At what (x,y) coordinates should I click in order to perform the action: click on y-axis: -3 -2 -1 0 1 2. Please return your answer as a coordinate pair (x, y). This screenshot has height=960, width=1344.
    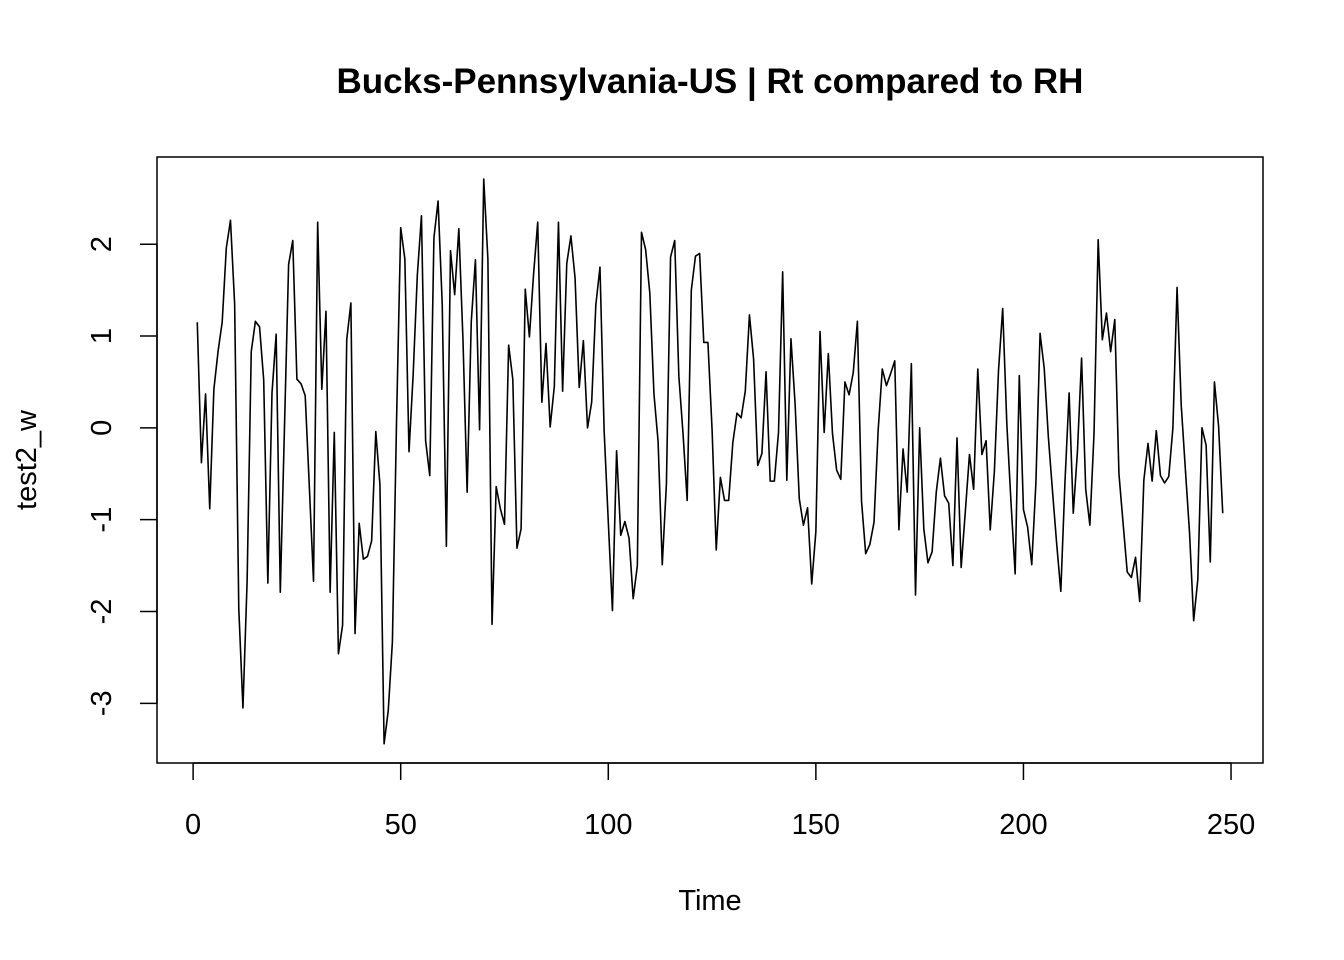
    Looking at the image, I should click on (122, 476).